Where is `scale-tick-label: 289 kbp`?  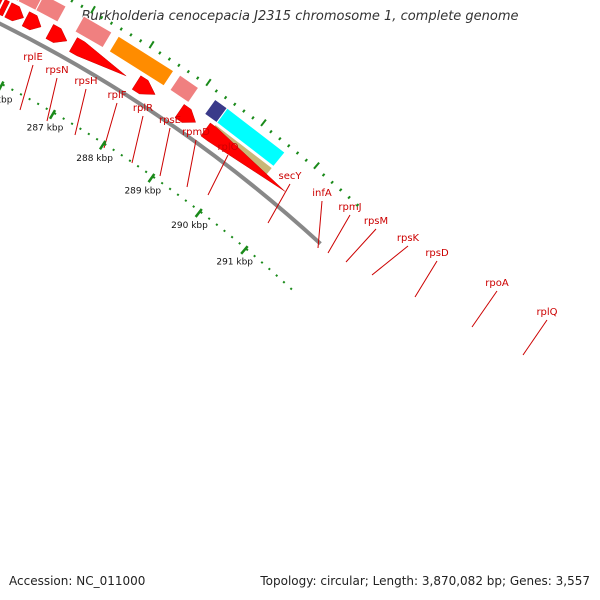
scale-tick-label: 289 kbp is located at coordinates (142, 191).